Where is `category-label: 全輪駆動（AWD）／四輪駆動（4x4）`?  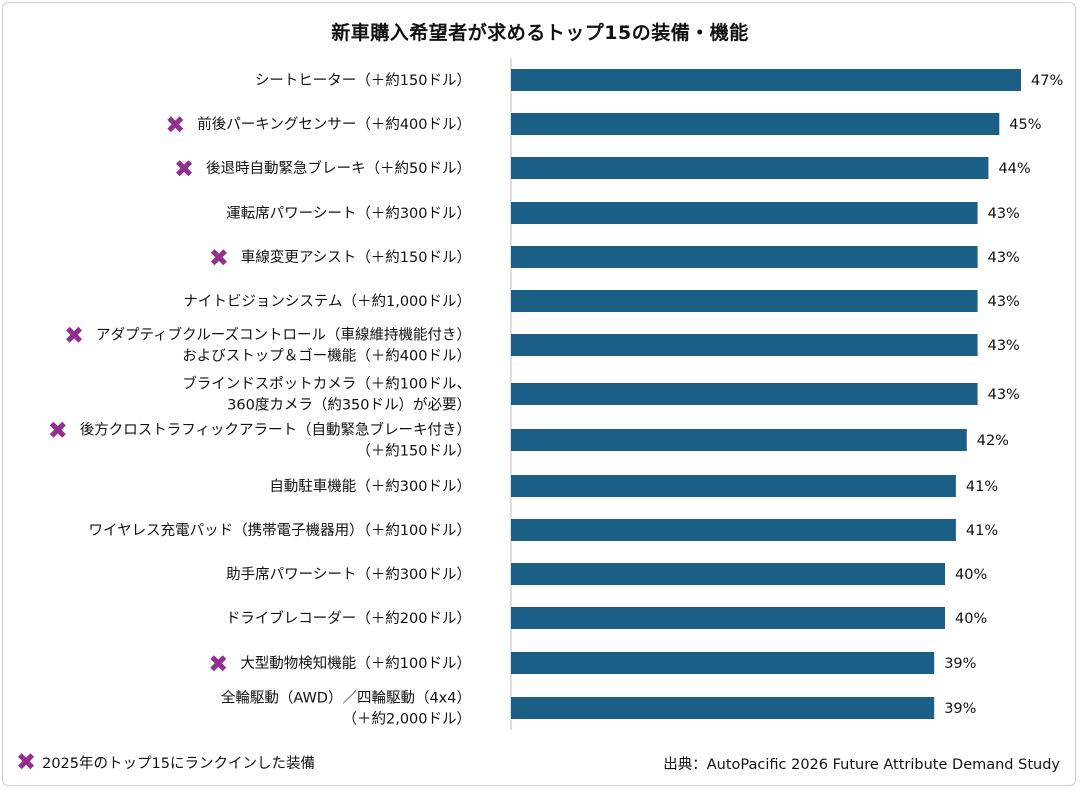
category-label: 全輪駆動（AWD）／四輪駆動（4x4） is located at coordinates (346, 698).